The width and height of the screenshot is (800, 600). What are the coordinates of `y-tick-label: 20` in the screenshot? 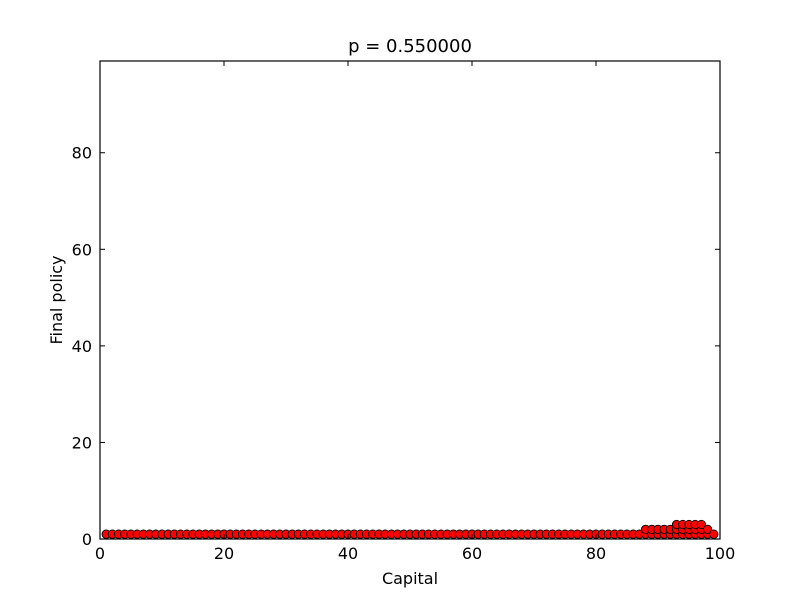 It's located at (82, 442).